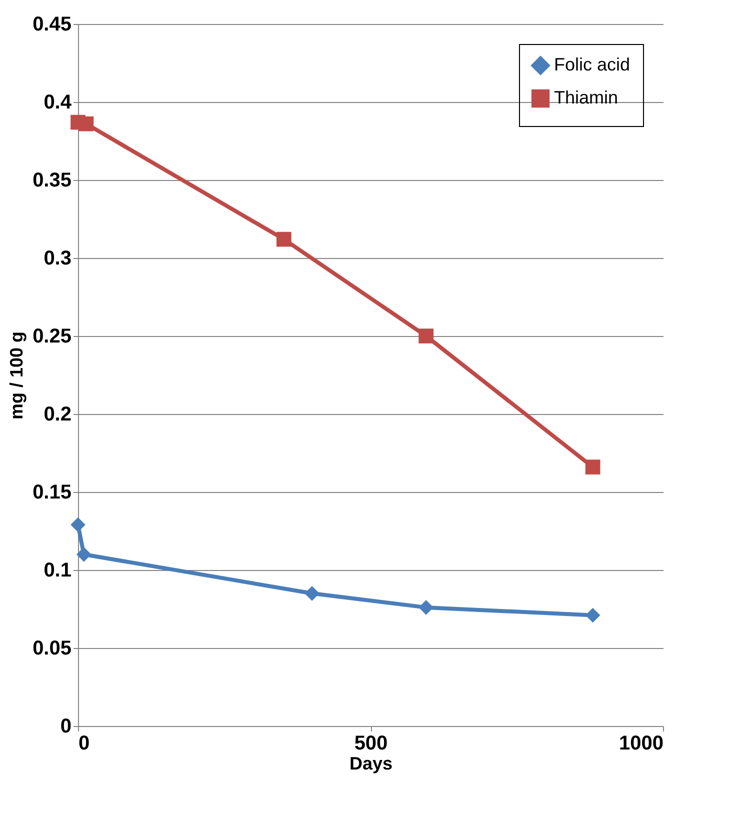  Describe the element at coordinates (52, 181) in the screenshot. I see `y-tick-label: 0.35` at that location.